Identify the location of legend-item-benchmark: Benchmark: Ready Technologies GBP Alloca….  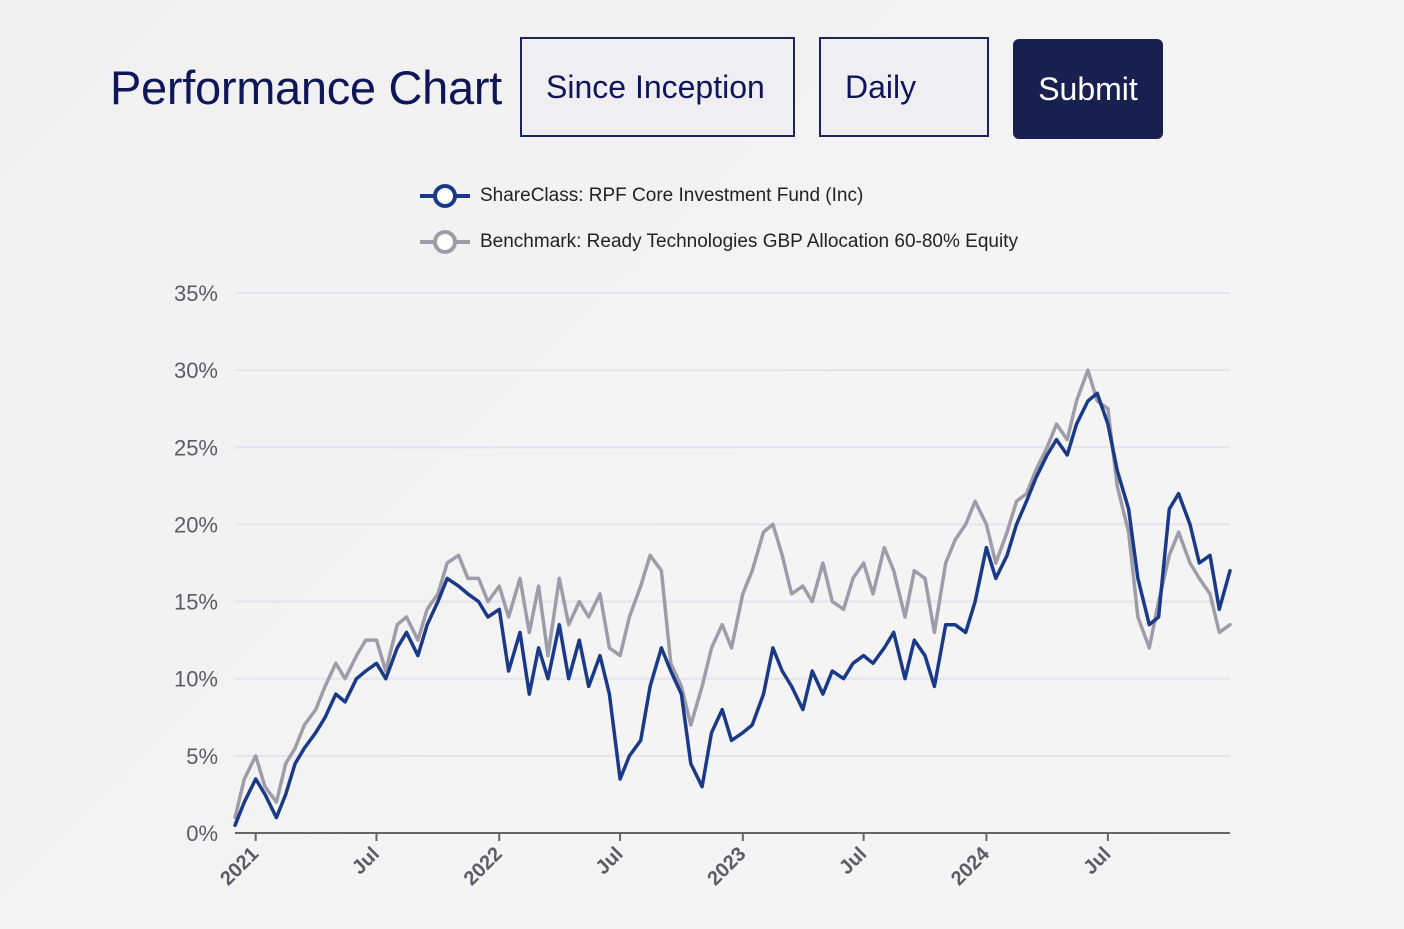
(719, 242).